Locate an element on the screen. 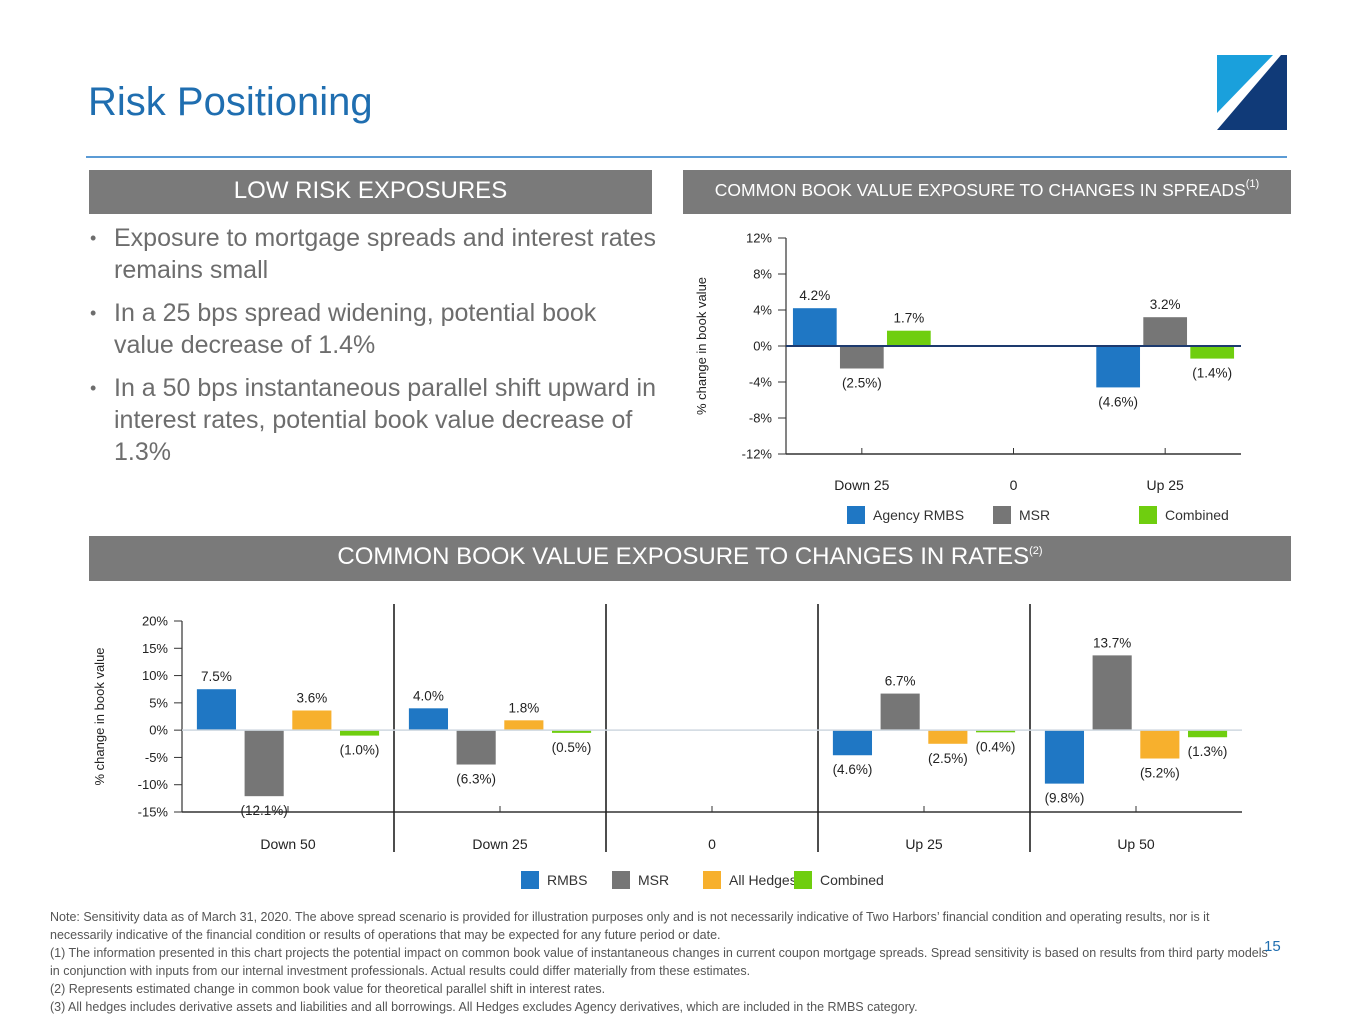  data-label: (1.0%) is located at coordinates (360, 750).